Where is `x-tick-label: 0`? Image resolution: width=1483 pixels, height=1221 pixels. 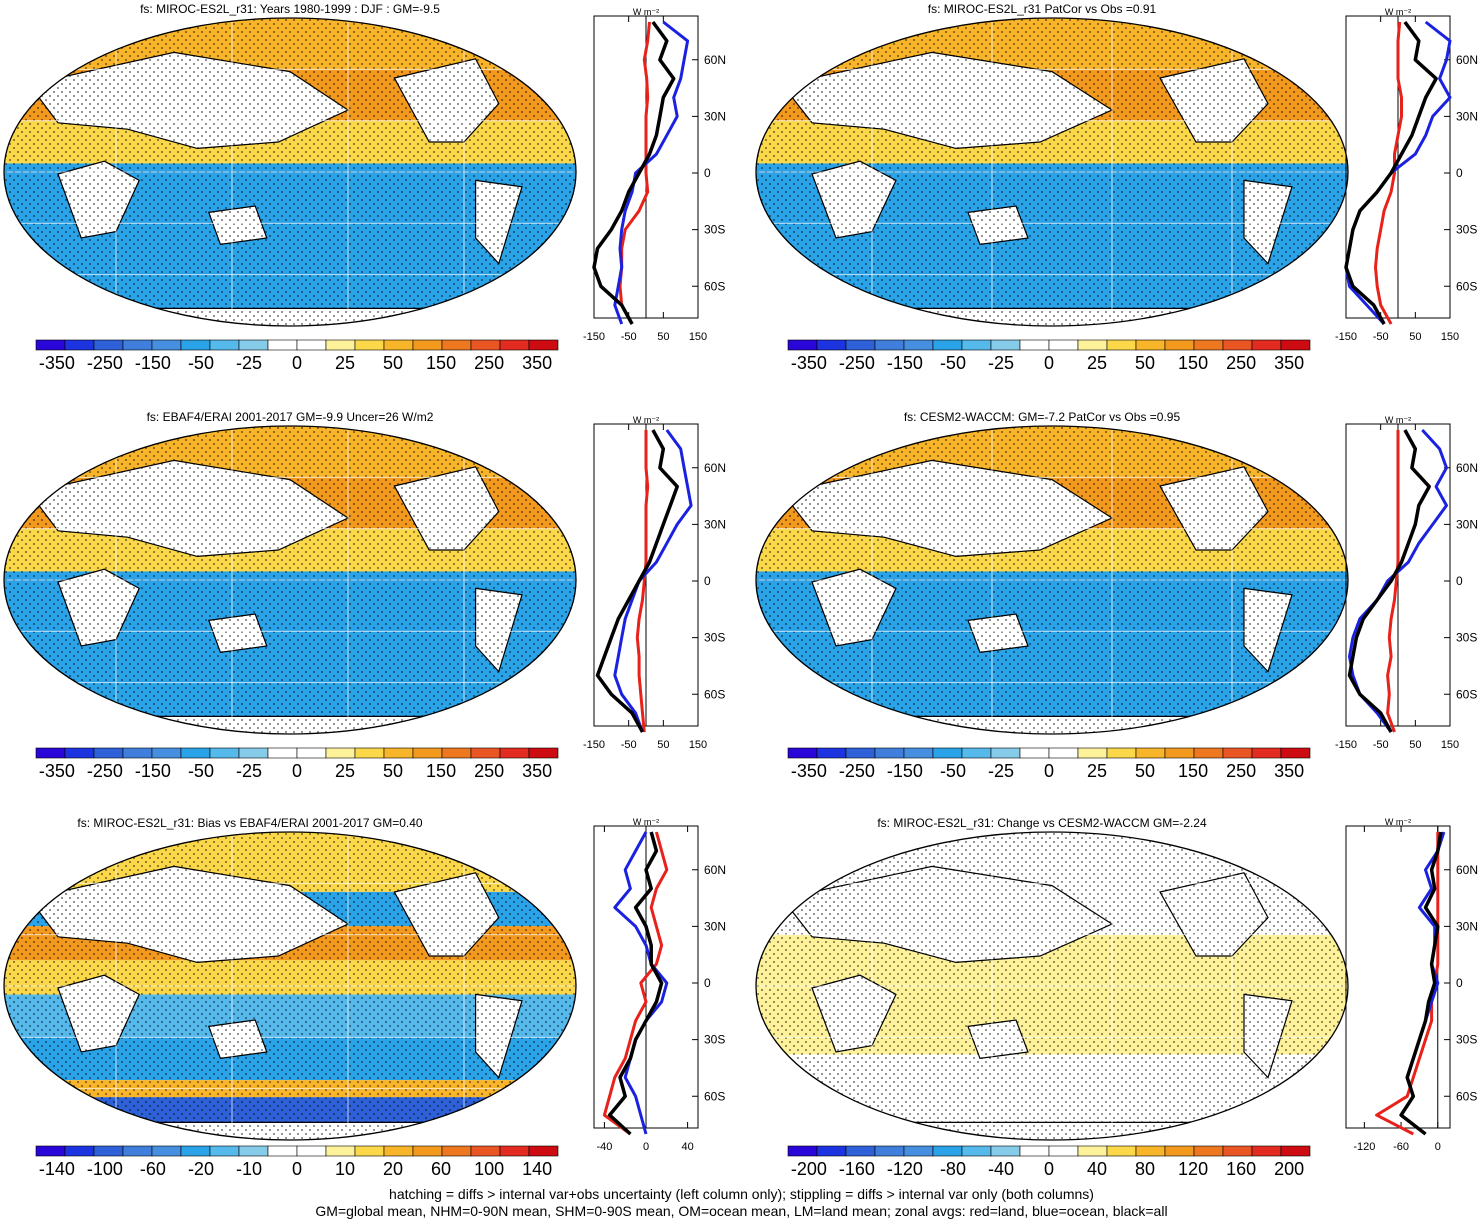 x-tick-label: 0 is located at coordinates (1438, 1147).